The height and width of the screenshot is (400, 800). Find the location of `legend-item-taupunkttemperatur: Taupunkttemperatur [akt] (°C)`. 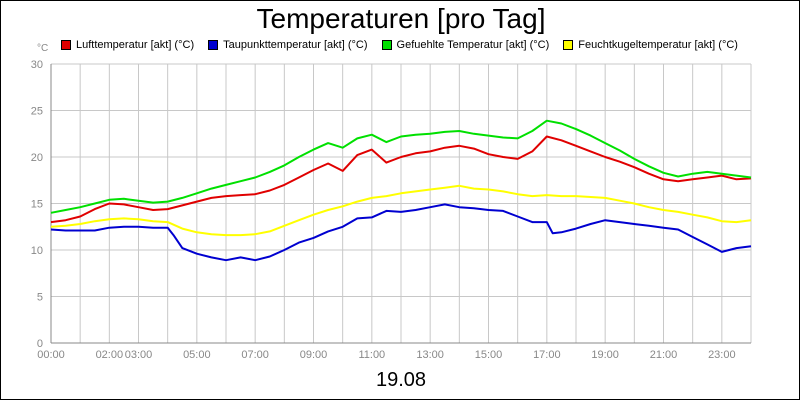

legend-item-taupunkttemperatur: Taupunkttemperatur [akt] (°C) is located at coordinates (288, 45).